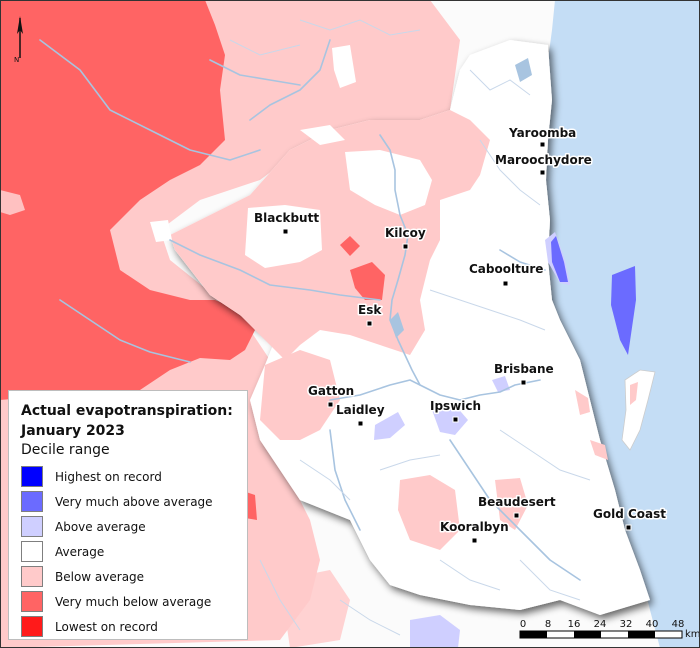 The height and width of the screenshot is (648, 700). I want to click on town-gatton: Gatton, so click(331, 395).